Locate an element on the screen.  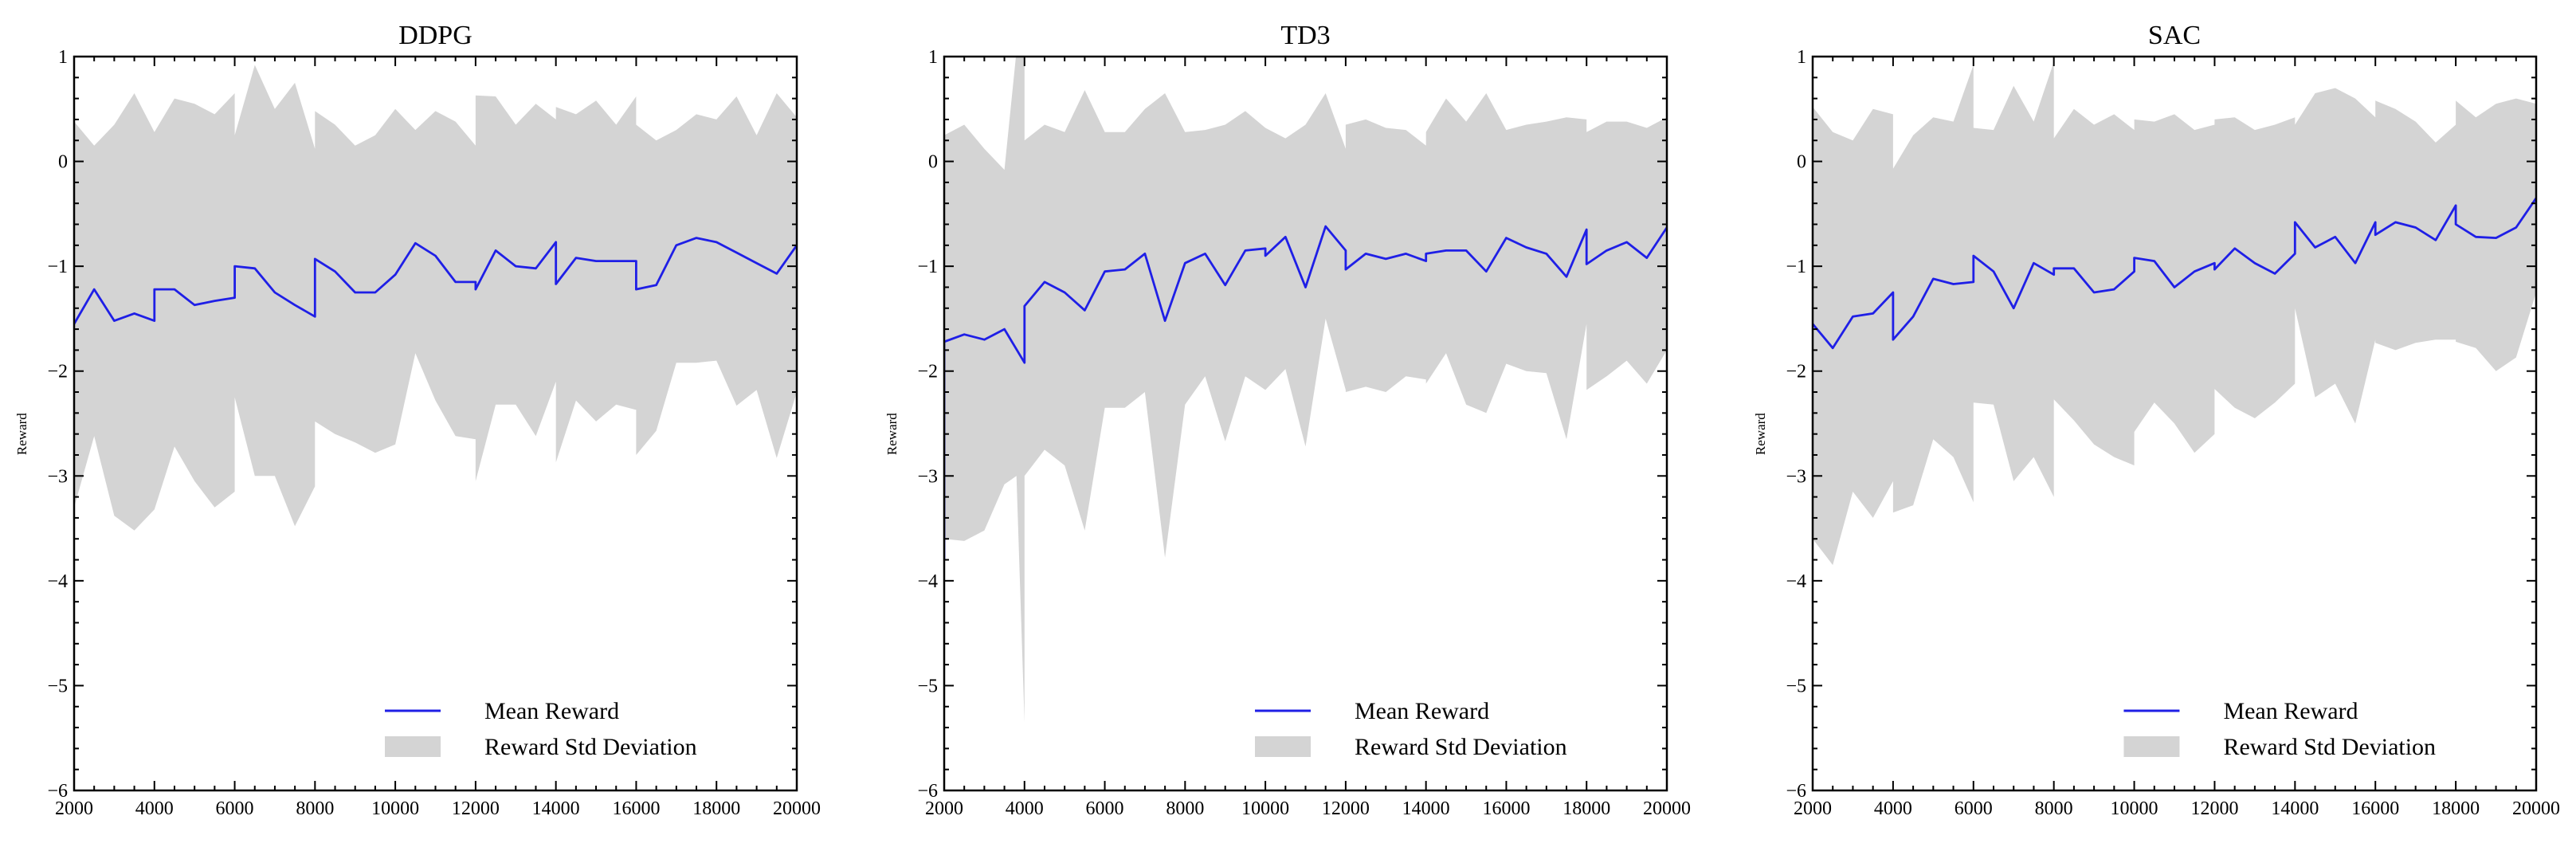
chart-title: DDPG is located at coordinates (435, 35).